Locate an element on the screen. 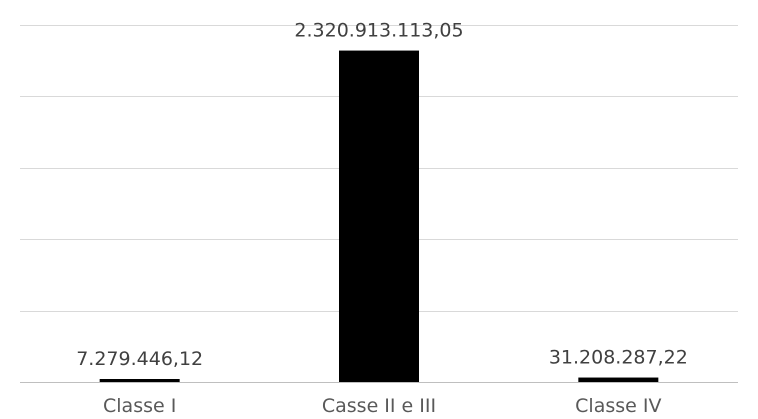 The width and height of the screenshot is (758, 419). x-tick-label: Classe IV is located at coordinates (618, 406).